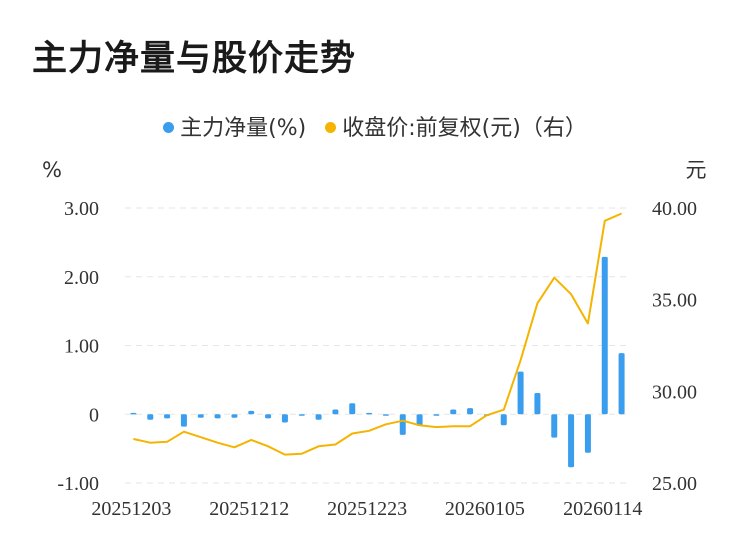  I want to click on legend-item-bar: 主力净量(%), so click(234, 126).